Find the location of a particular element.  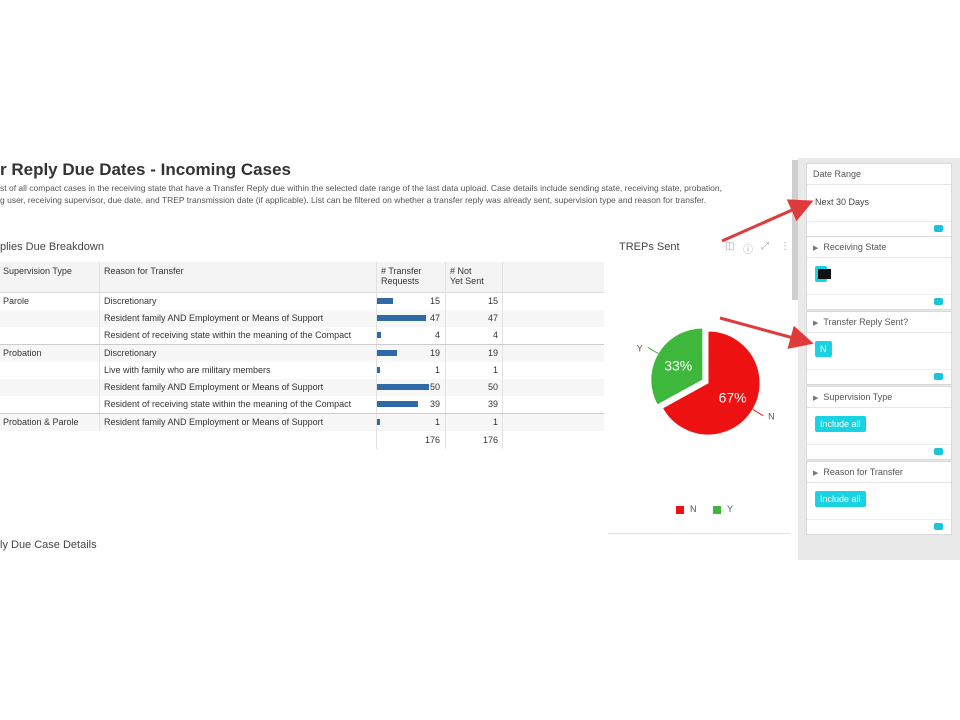

table-row: Probation Discretionary 19 19 is located at coordinates (302, 353).